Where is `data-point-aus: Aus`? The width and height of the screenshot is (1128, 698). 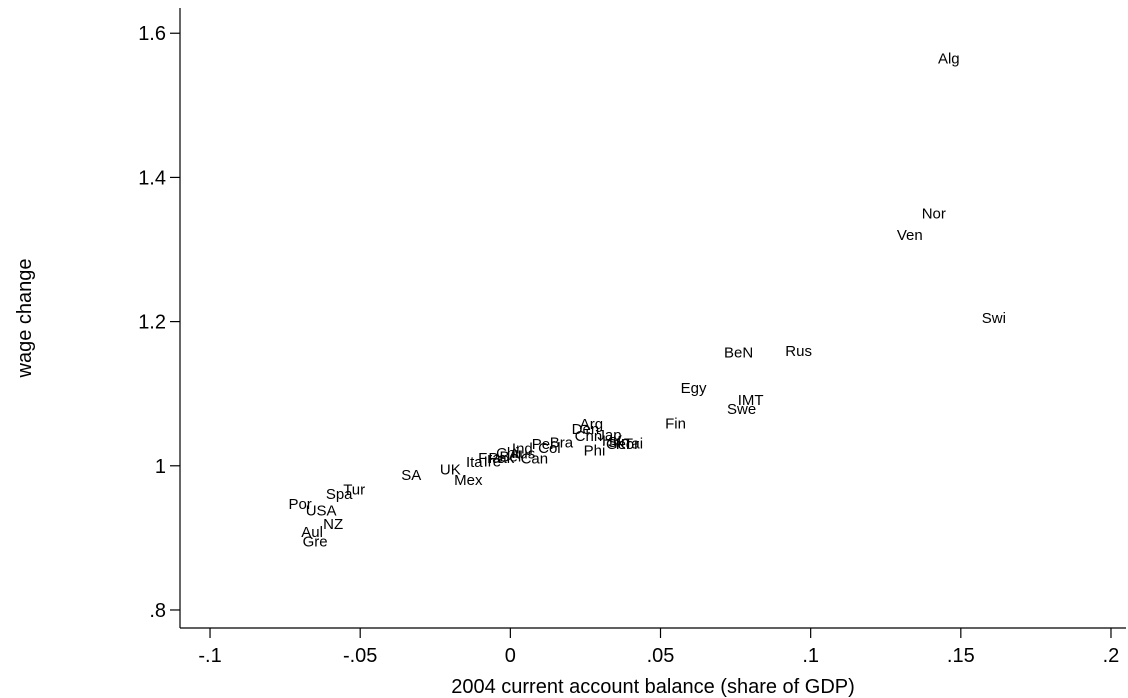
data-point-aus: Aus is located at coordinates (522, 454).